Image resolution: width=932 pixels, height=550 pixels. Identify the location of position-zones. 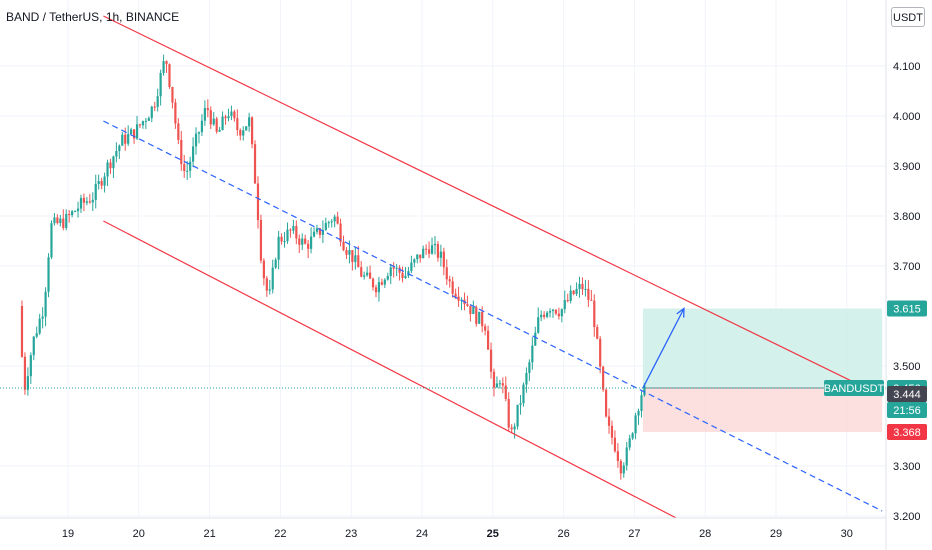
(762, 370).